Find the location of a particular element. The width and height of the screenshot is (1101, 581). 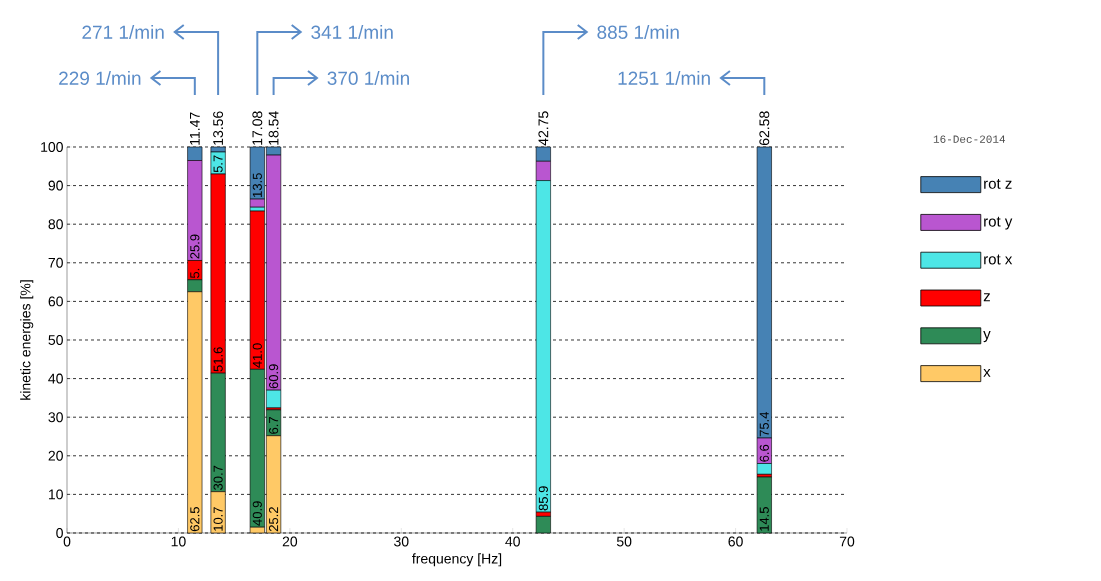

data-label: 6.7 is located at coordinates (273, 425).